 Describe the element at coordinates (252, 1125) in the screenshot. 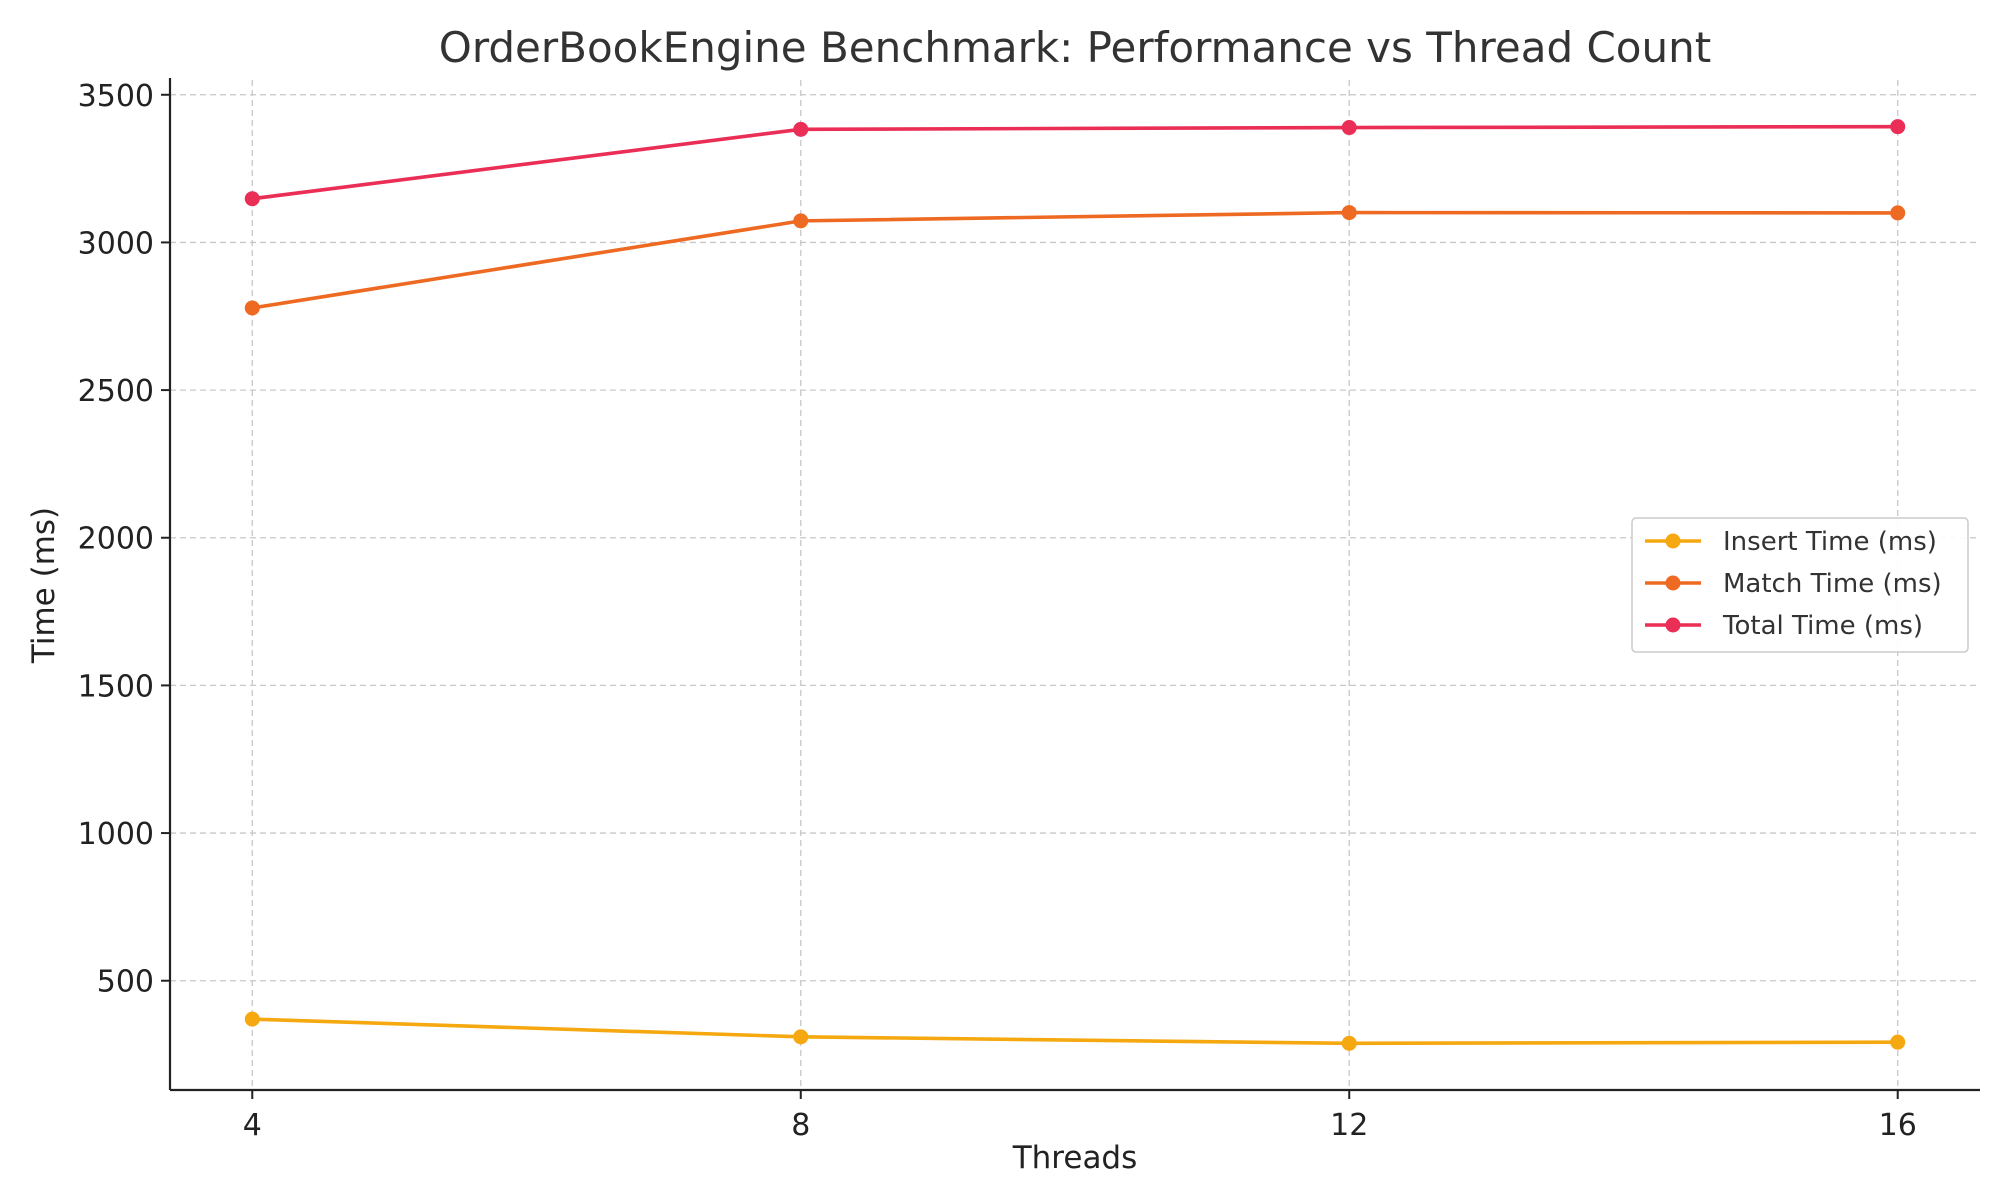

I see `x-tick-label: 4` at that location.